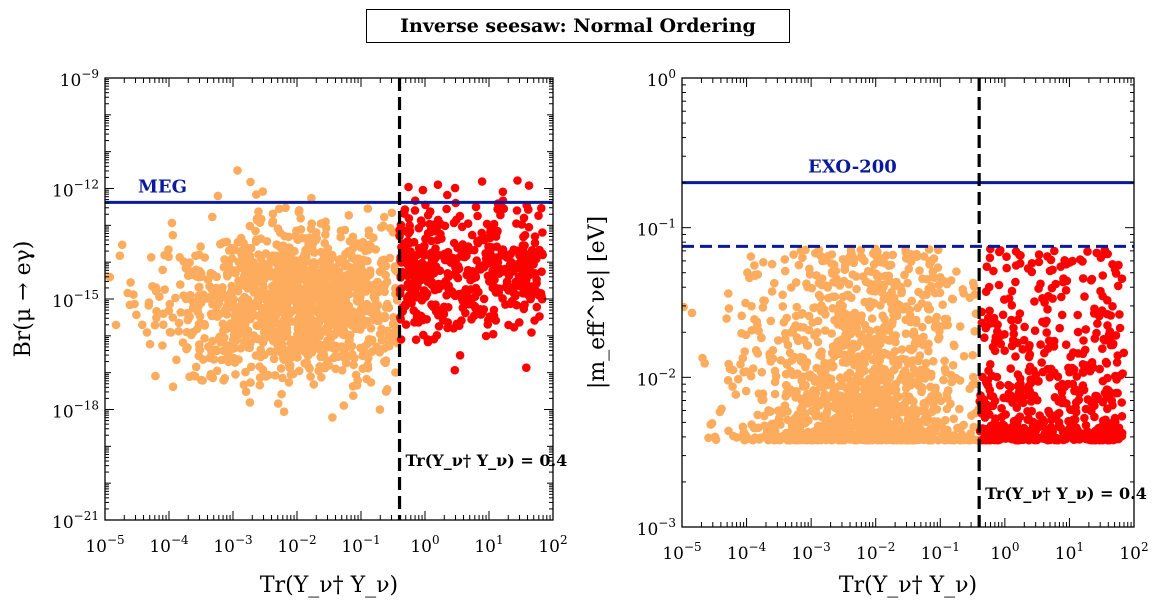  Describe the element at coordinates (424, 545) in the screenshot. I see `x-tick-label: 10⁰` at that location.